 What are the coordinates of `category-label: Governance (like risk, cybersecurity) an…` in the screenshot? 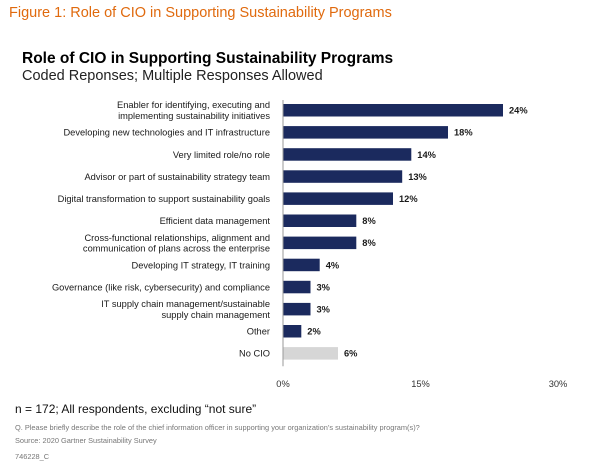 It's located at (161, 287).